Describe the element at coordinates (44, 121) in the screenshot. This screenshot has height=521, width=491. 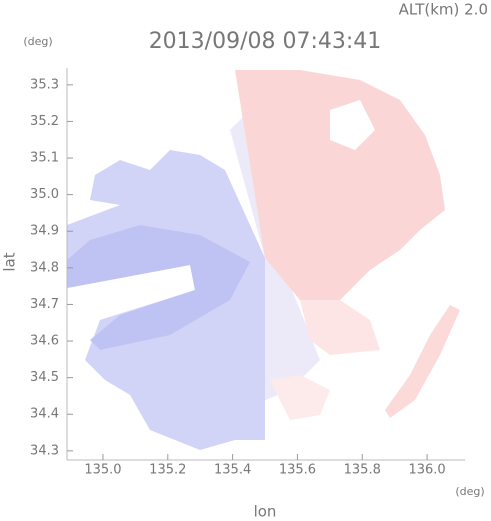
I see `y-tick-label: 35.2` at that location.